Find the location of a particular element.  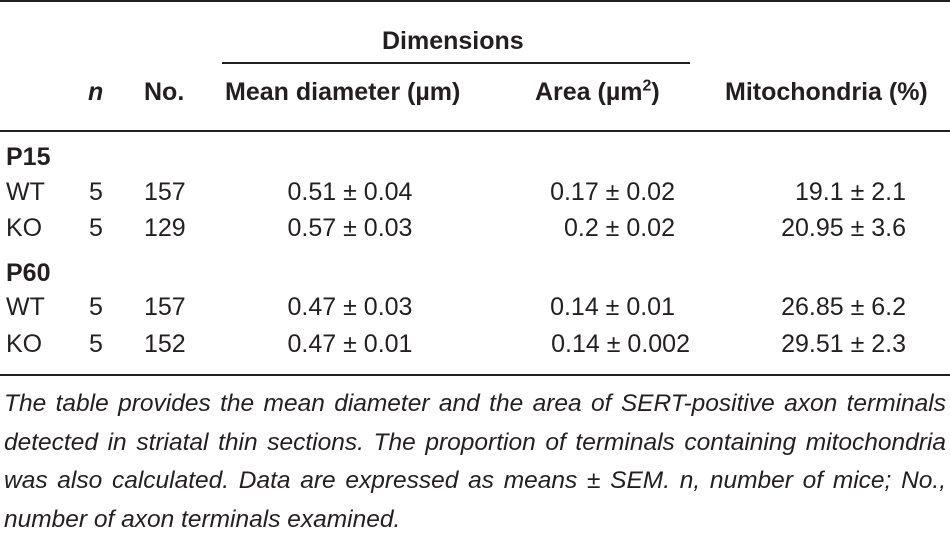

col-header-no: No. is located at coordinates (164, 92).